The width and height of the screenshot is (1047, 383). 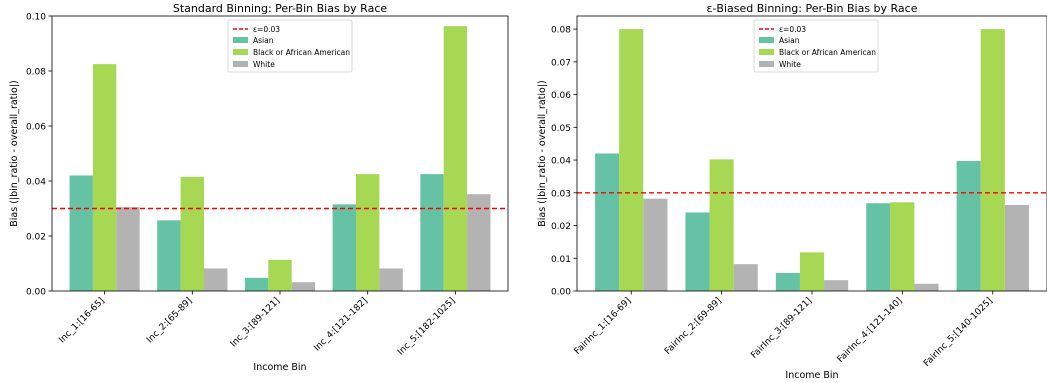 What do you see at coordinates (812, 8) in the screenshot?
I see `chart-title: ε-Biased Binning: Per-Bin Bias by Race` at bounding box center [812, 8].